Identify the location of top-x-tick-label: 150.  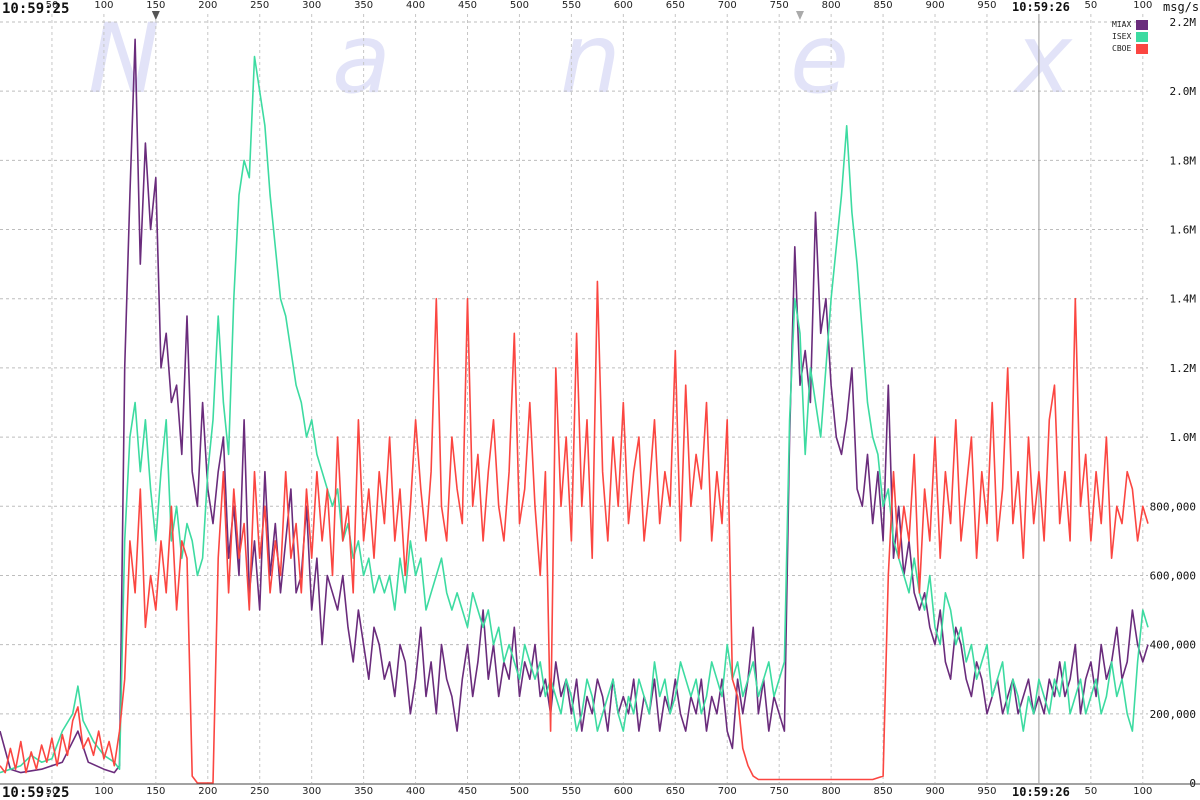
(155, 5).